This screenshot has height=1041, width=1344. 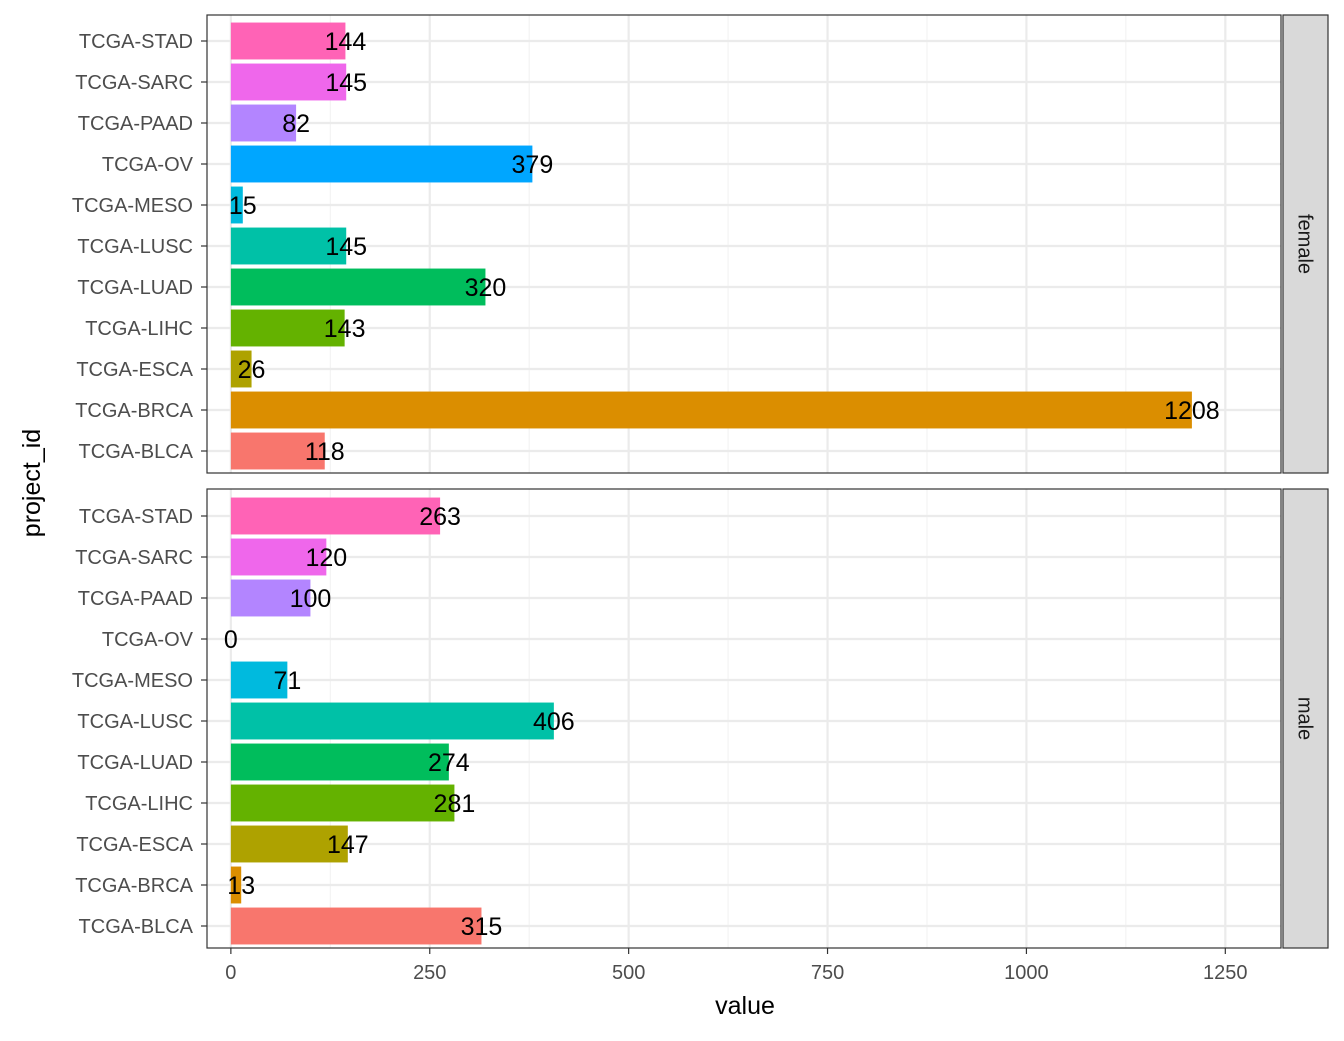 What do you see at coordinates (1225, 973) in the screenshot?
I see `x-tick-label: 1250` at bounding box center [1225, 973].